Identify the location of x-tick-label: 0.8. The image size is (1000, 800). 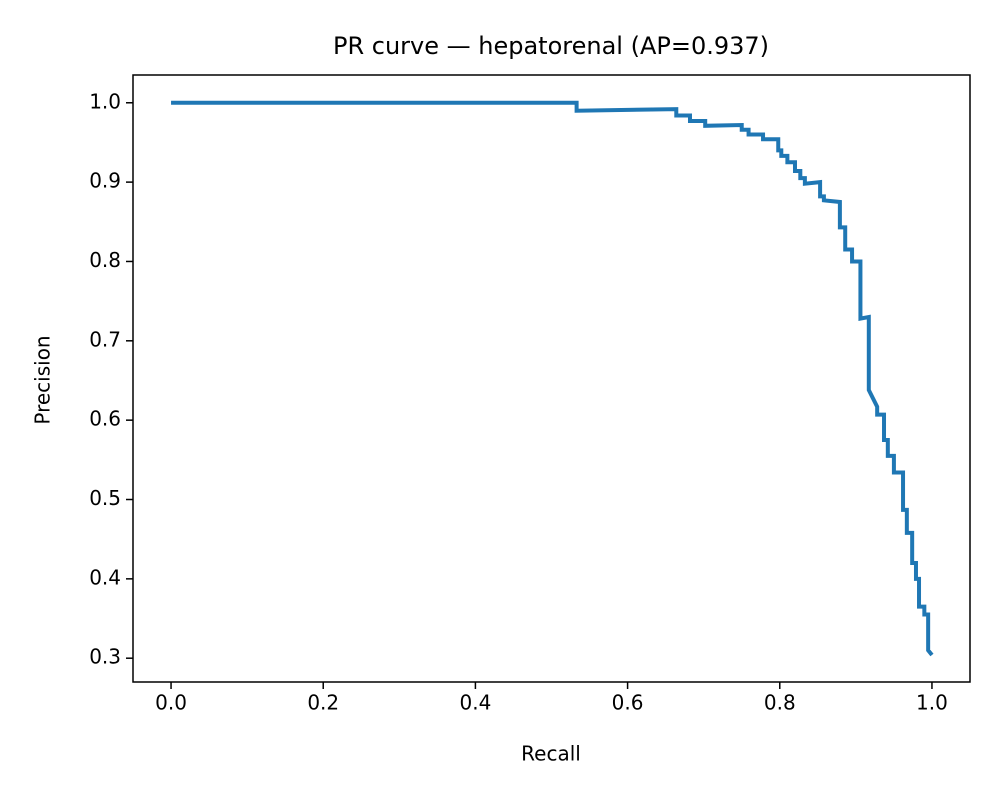
(780, 703).